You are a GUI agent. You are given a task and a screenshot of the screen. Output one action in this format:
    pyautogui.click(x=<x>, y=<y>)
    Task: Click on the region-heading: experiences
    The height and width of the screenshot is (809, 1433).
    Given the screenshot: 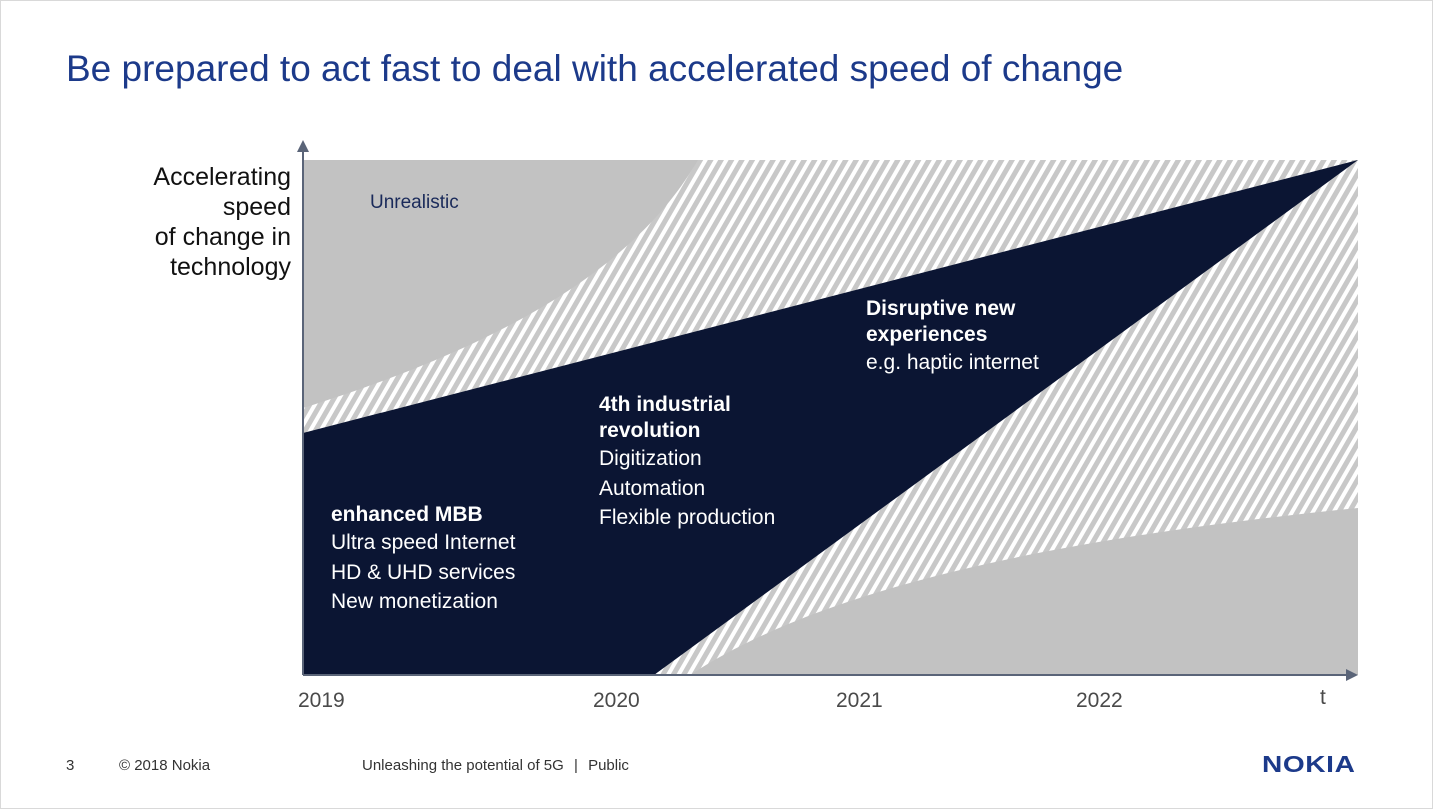 What is the action you would take?
    pyautogui.click(x=927, y=334)
    